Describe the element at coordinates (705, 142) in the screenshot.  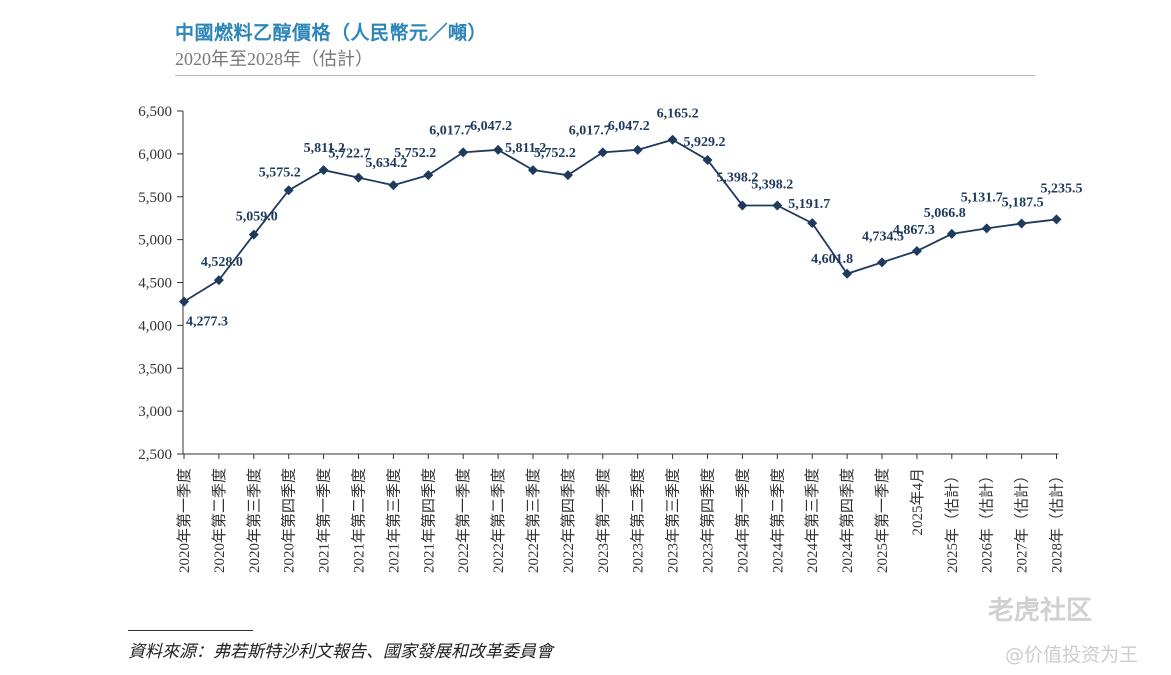
I see `data-label: 5,929.2` at that location.